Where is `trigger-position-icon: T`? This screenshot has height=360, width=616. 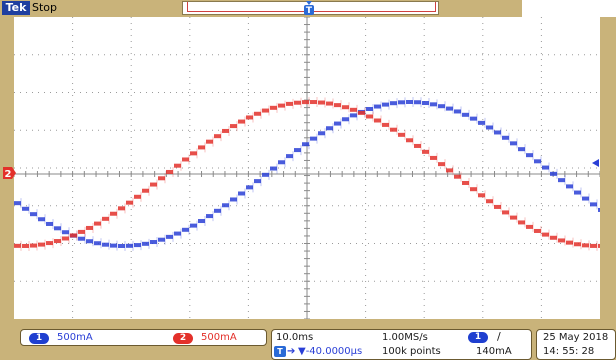 trigger-position-icon: T is located at coordinates (309, 8).